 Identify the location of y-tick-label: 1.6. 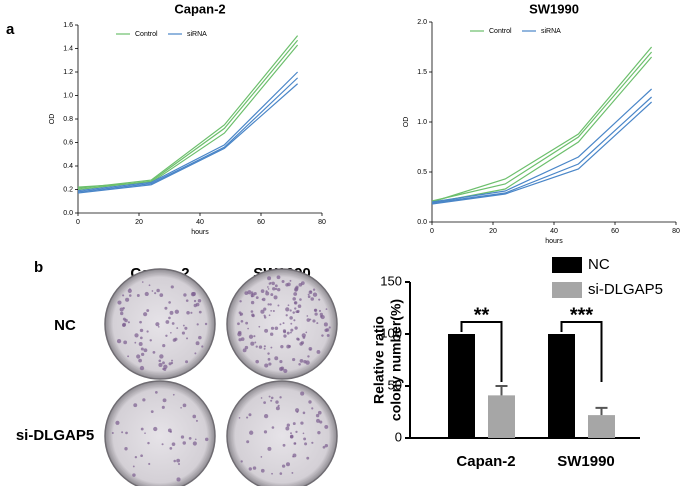
(68, 25).